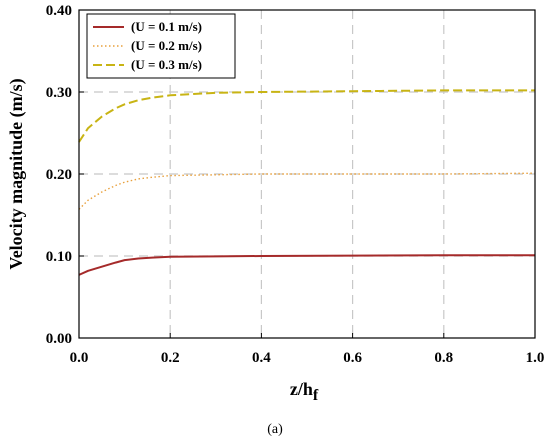 This screenshot has width=550, height=445. What do you see at coordinates (16, 173) in the screenshot?
I see `y-axis-title: Velocity magnitude (m/s)` at bounding box center [16, 173].